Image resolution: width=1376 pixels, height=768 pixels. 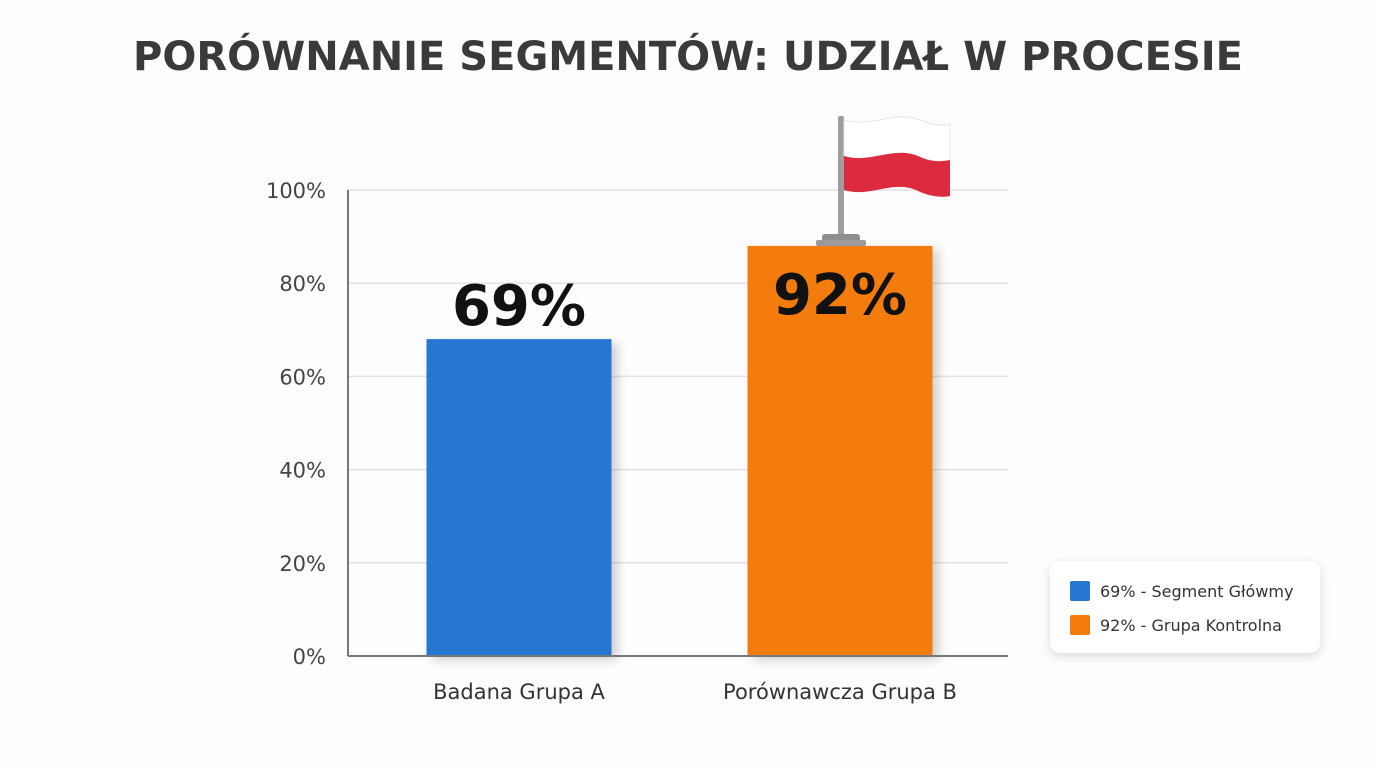 I want to click on x-tick-label-grupa-b: Porównawcza Grupa B, so click(x=840, y=692).